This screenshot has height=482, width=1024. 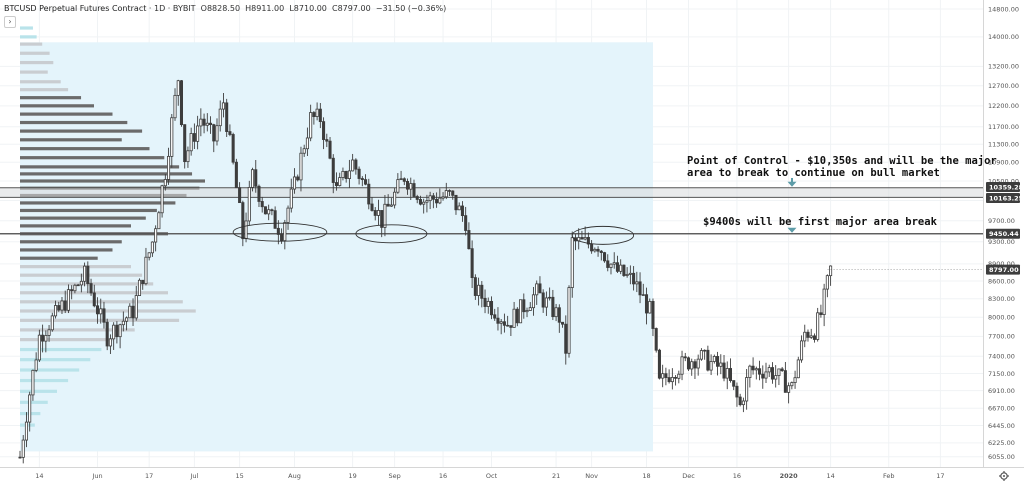 I want to click on price-tag-bg, so click(x=1003, y=198).